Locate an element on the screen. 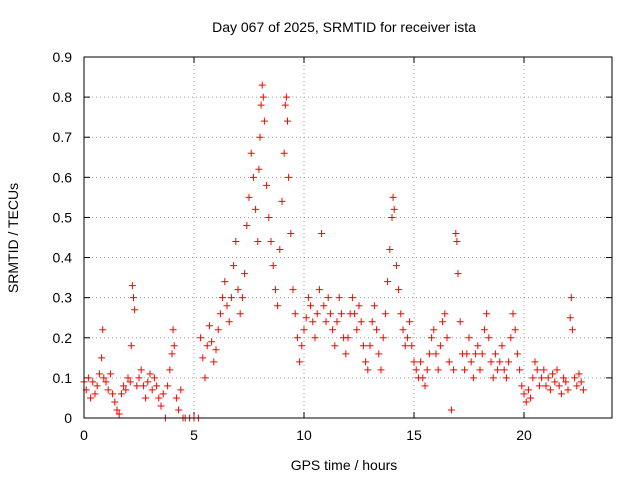 The height and width of the screenshot is (480, 640). y-tick-label: 0.1 is located at coordinates (63, 378).